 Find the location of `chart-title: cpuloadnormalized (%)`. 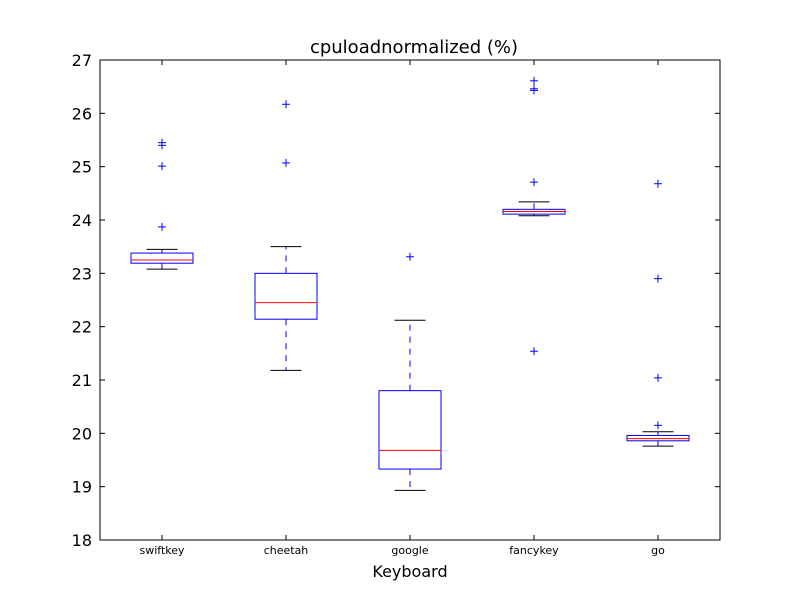

chart-title: cpuloadnormalized (%) is located at coordinates (414, 47).